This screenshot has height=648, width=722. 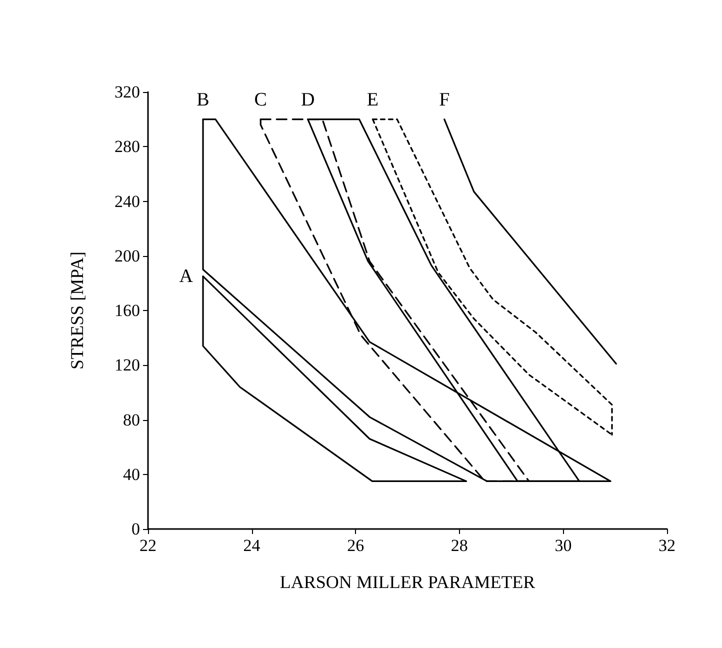 I want to click on x-axis-title: LARSON MILLER PARAMETER, so click(x=408, y=582).